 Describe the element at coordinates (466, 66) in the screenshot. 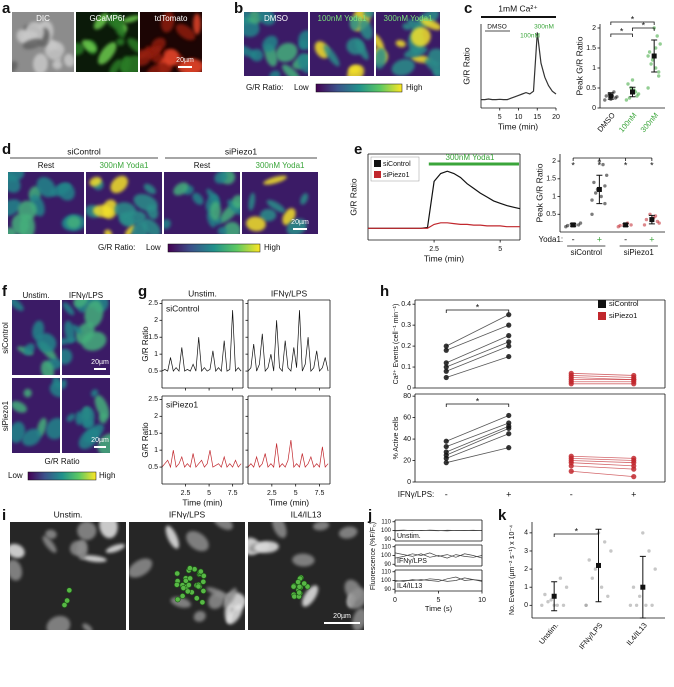

I see `label: G/R Ratio` at that location.